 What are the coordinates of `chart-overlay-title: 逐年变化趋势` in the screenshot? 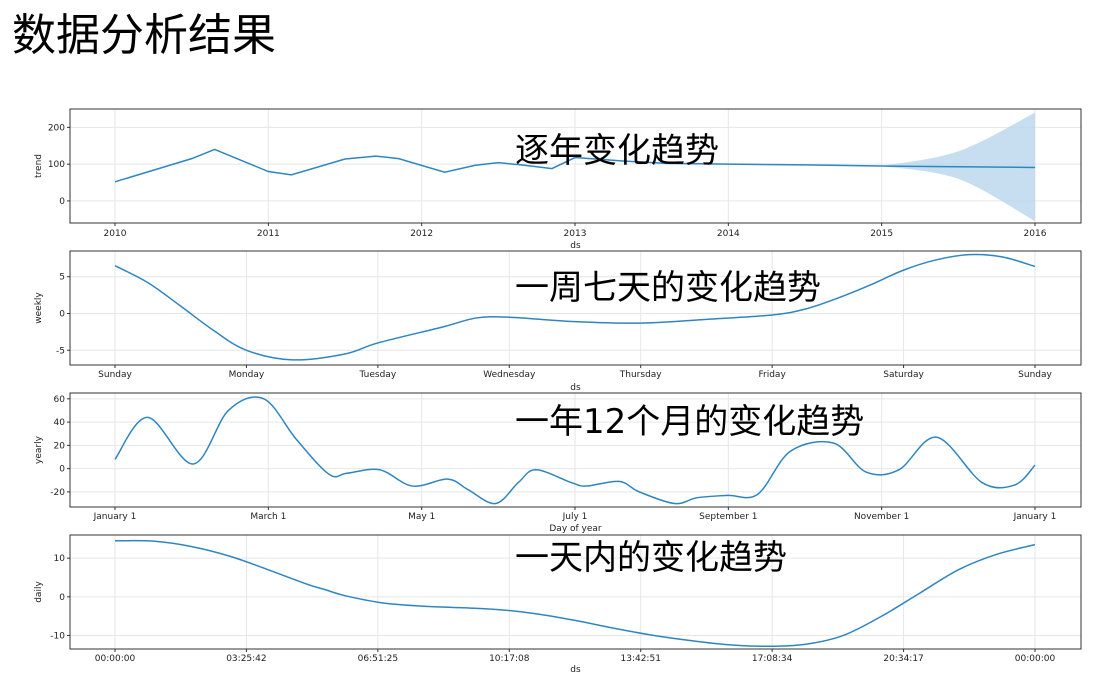 It's located at (617, 151).